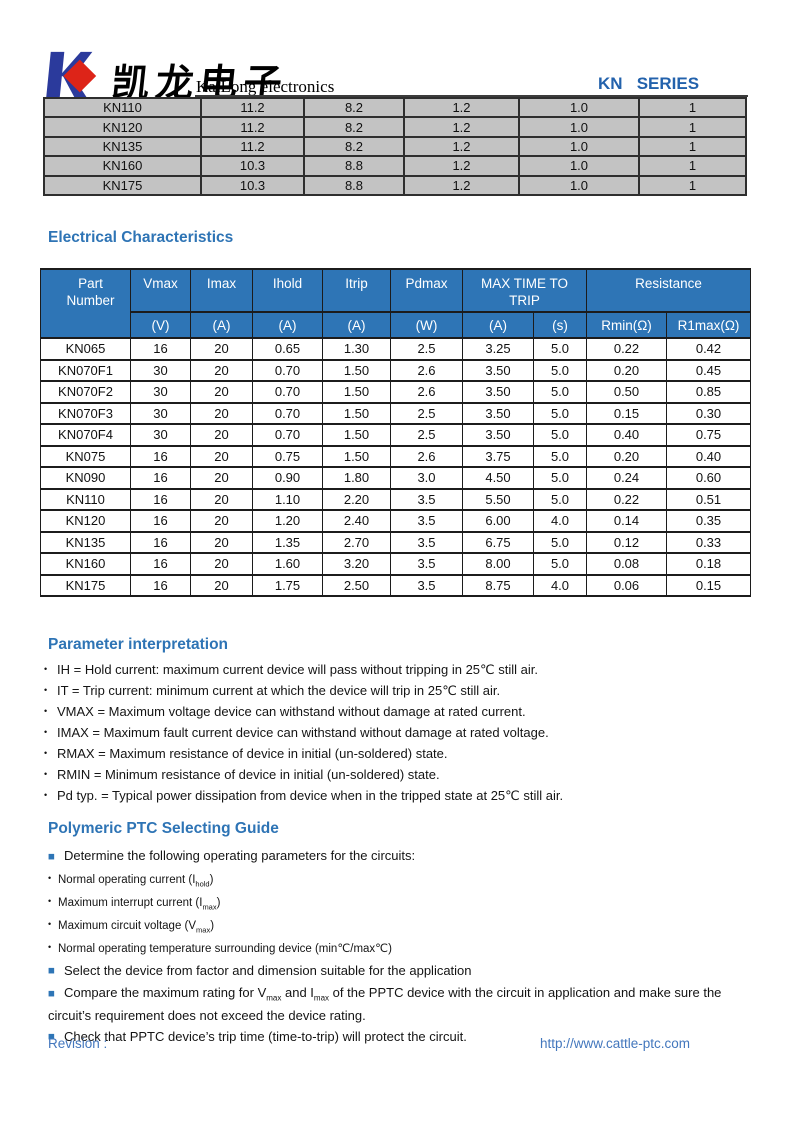  I want to click on col-header-ihold: Ihold, so click(287, 290).